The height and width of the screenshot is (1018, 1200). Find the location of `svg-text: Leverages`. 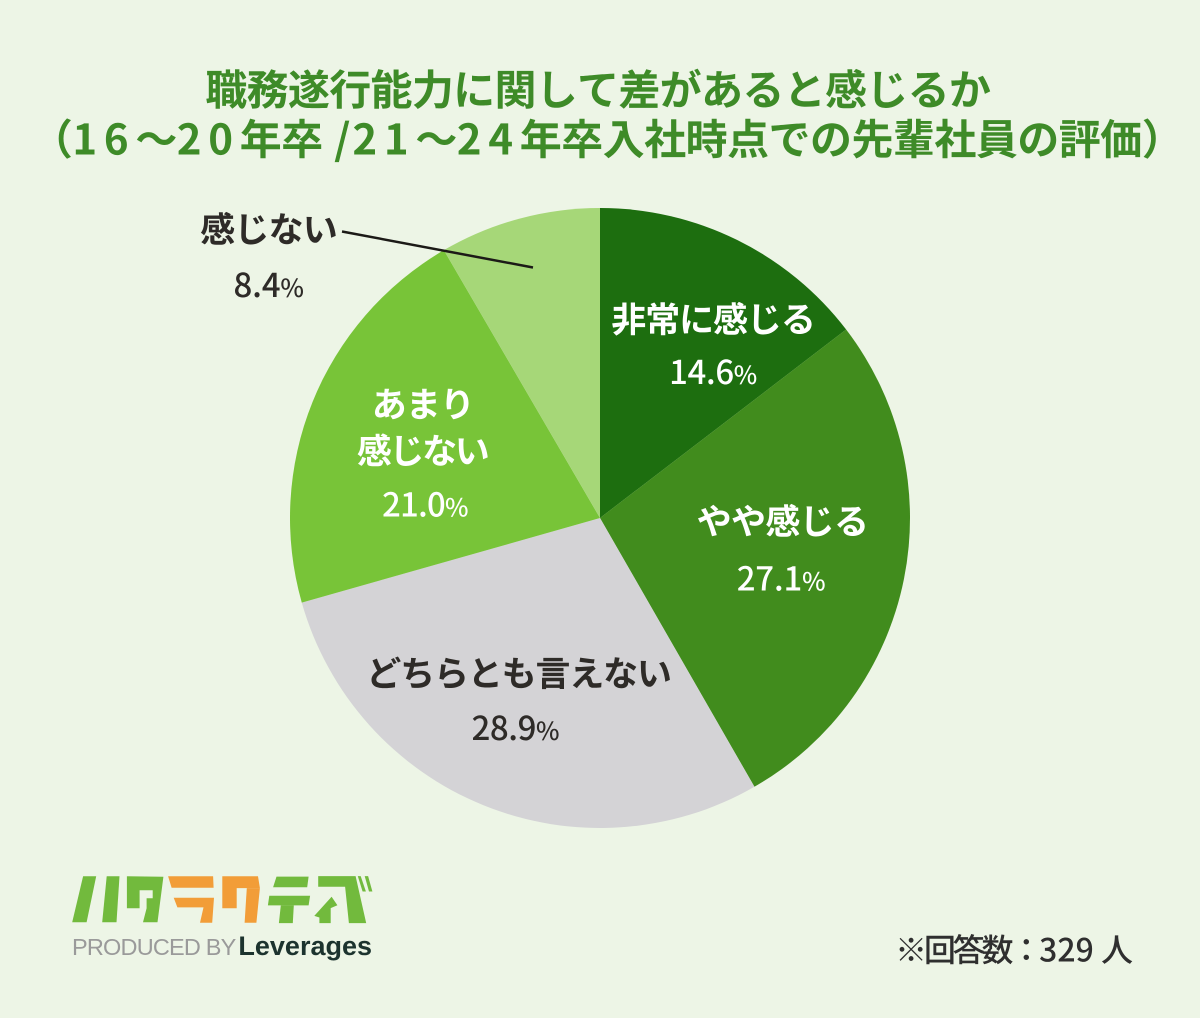

svg-text: Leverages is located at coordinates (305, 946).